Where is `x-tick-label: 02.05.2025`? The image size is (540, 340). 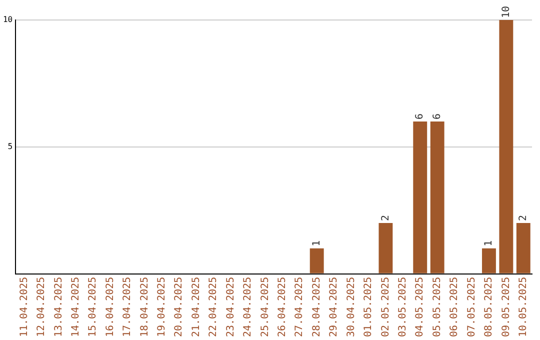 x-tick-label: 02.05.2025 is located at coordinates (386, 307).